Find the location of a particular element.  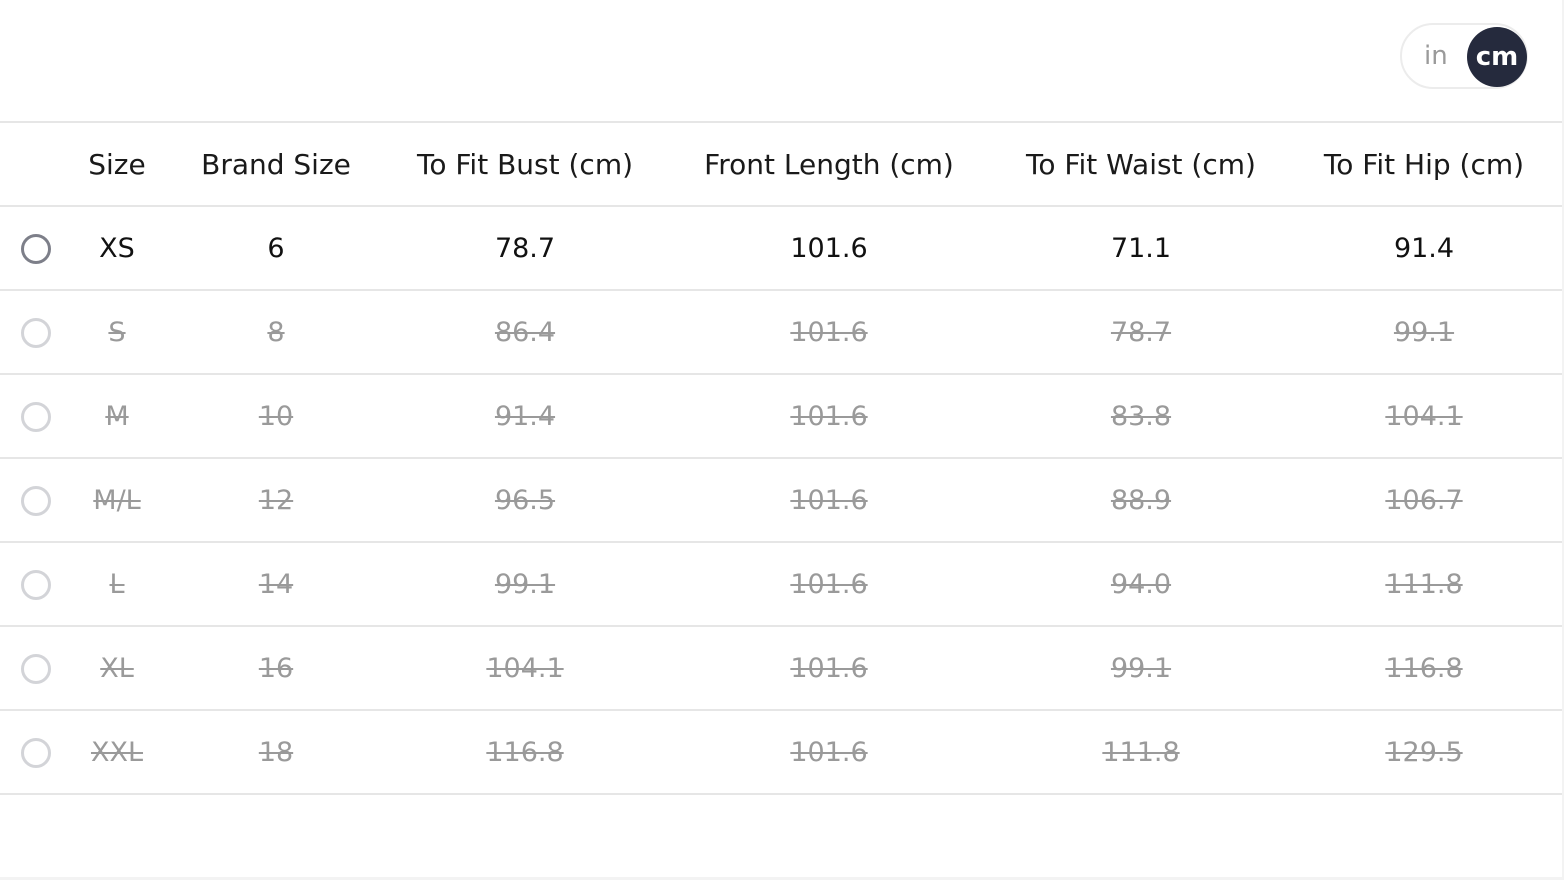

table-row: S 8 86.4 101.6 78.7 99.1 is located at coordinates (782, 332).